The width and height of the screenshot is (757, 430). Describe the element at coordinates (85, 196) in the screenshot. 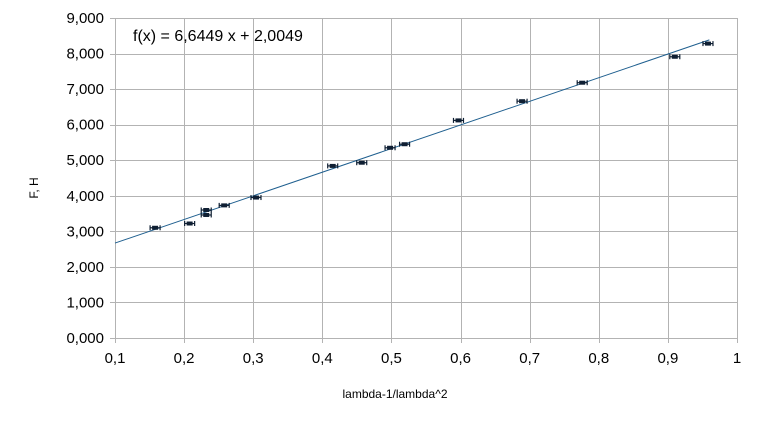

I see `y-tick-label: 4,000` at that location.